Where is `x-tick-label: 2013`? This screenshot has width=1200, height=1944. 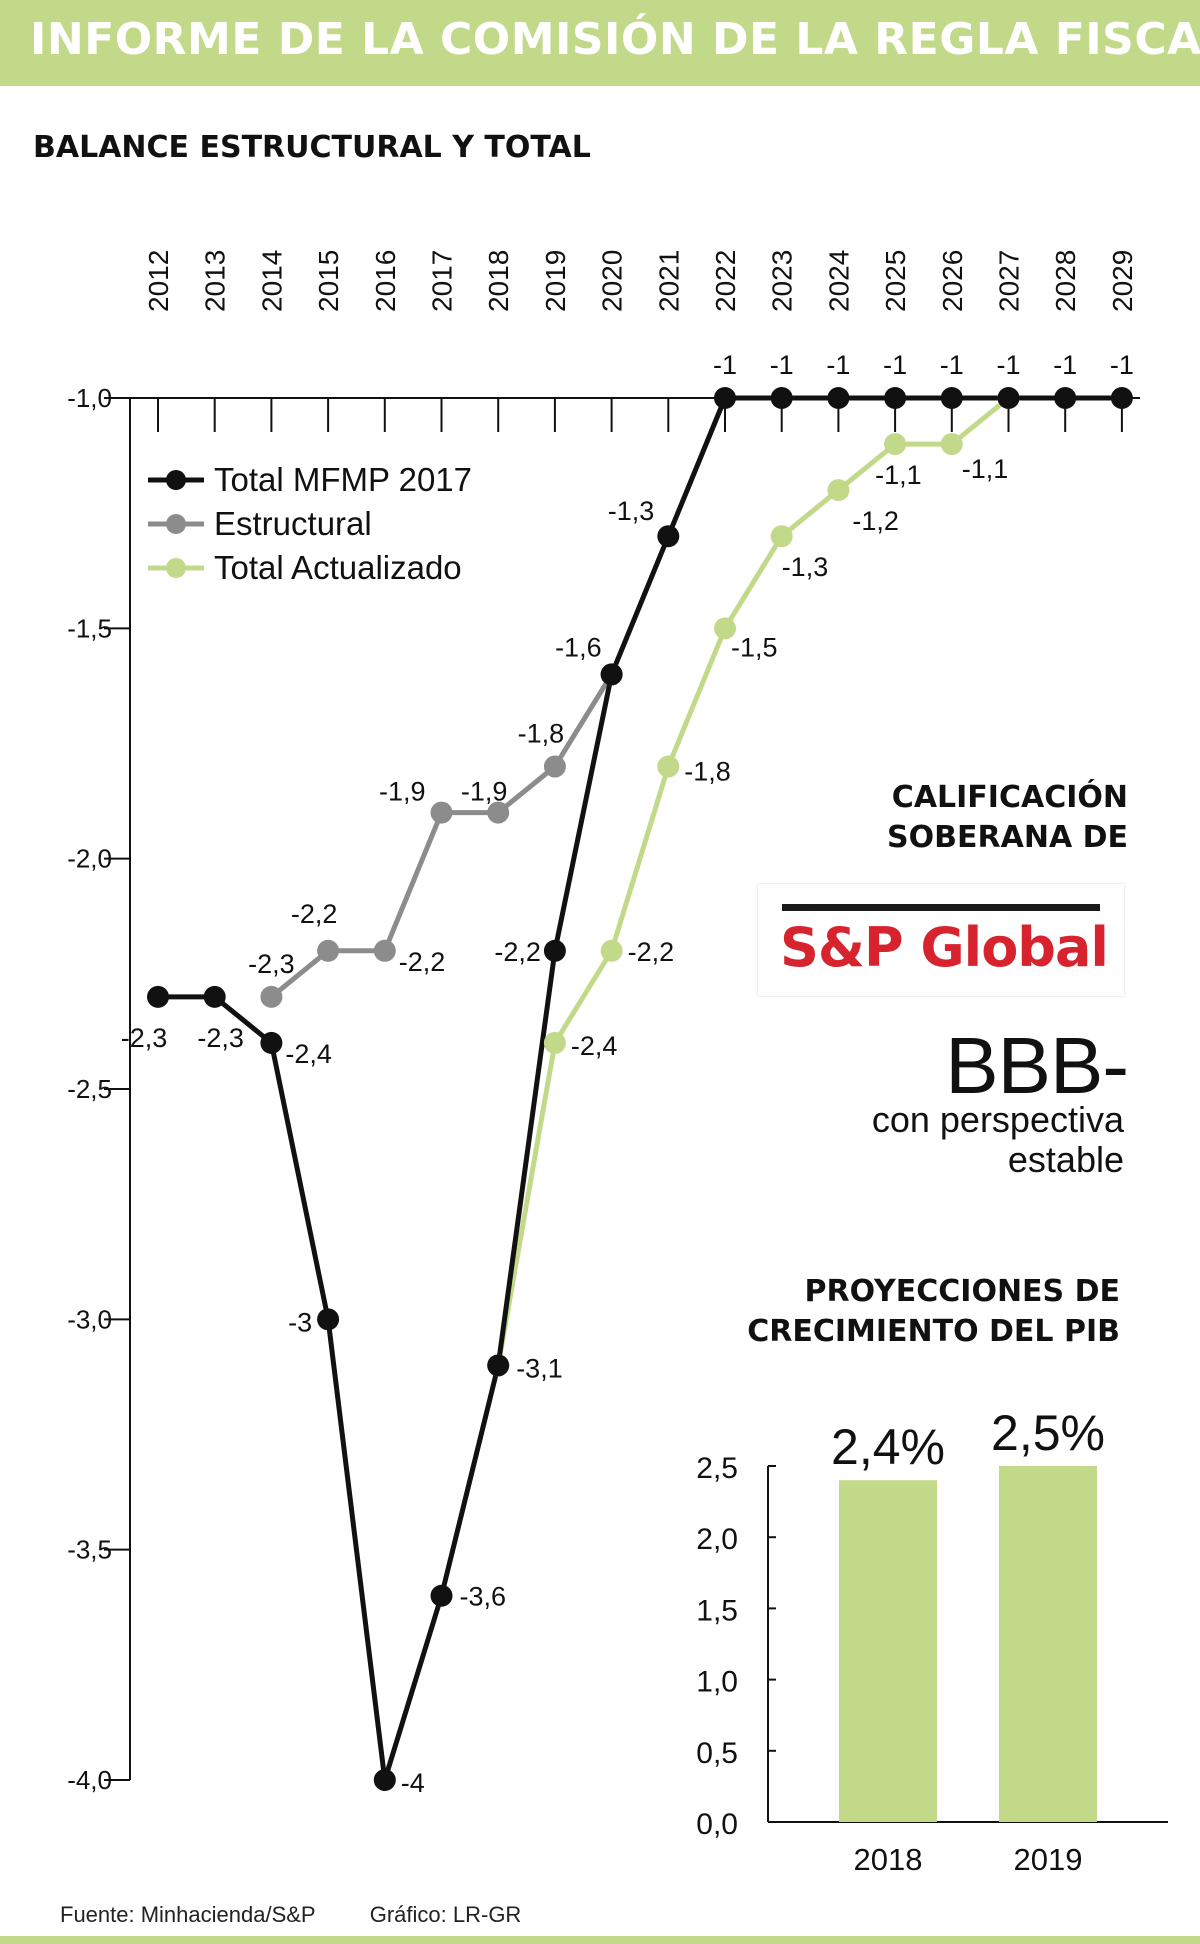 x-tick-label: 2013 is located at coordinates (215, 281).